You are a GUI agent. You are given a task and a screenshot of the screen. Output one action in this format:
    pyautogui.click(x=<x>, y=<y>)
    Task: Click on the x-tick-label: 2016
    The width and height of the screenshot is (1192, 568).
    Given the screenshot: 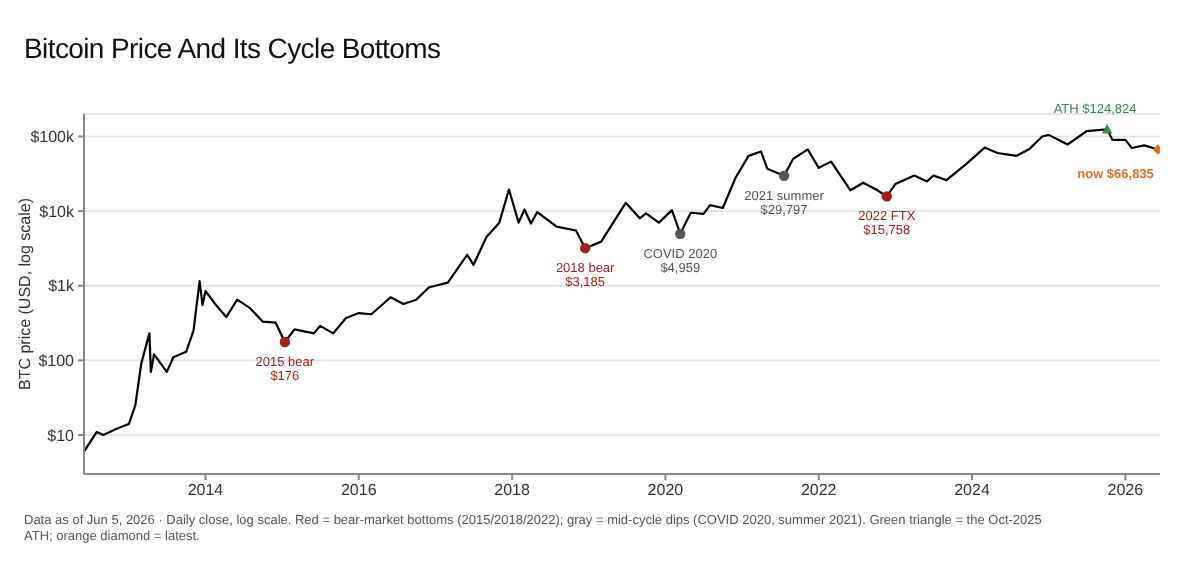 What is the action you would take?
    pyautogui.click(x=359, y=490)
    